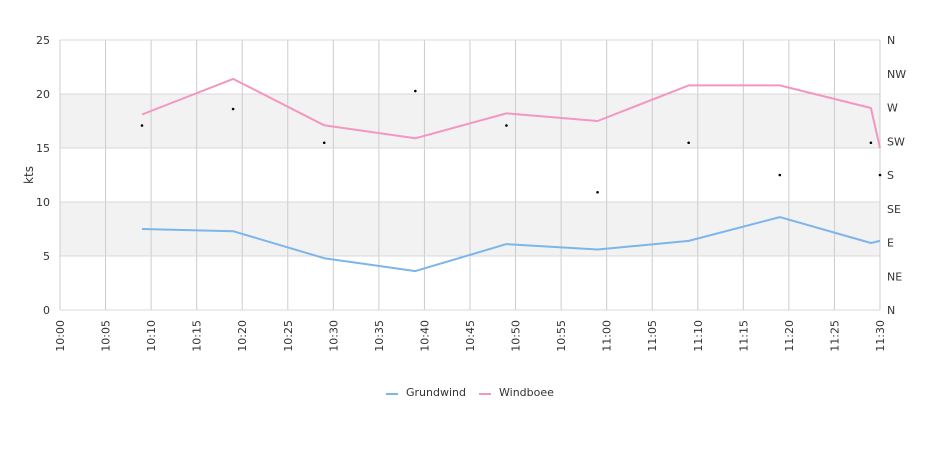  Describe the element at coordinates (333, 336) in the screenshot. I see `x-tick-label: 10:30` at that location.